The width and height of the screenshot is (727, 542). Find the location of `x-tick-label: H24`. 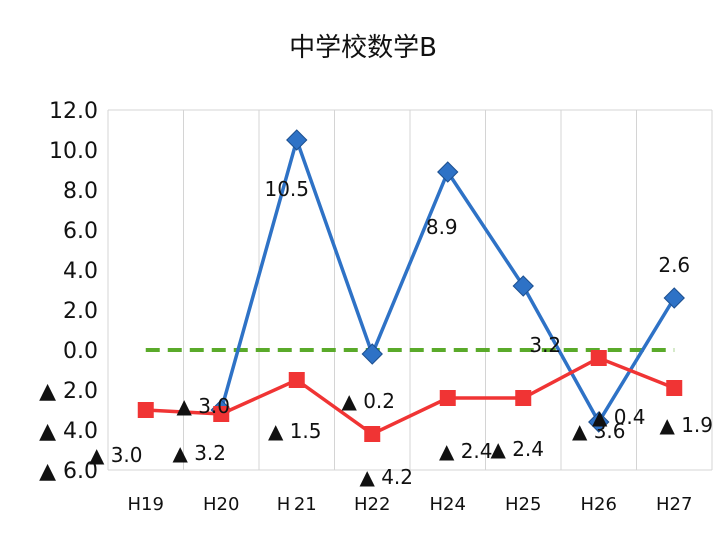

x-tick-label: H24 is located at coordinates (448, 504).